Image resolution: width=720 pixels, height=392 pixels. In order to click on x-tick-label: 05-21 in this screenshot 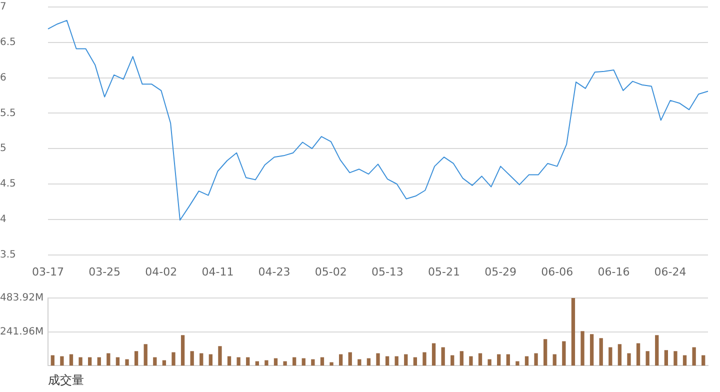, I will do `click(444, 271)`.